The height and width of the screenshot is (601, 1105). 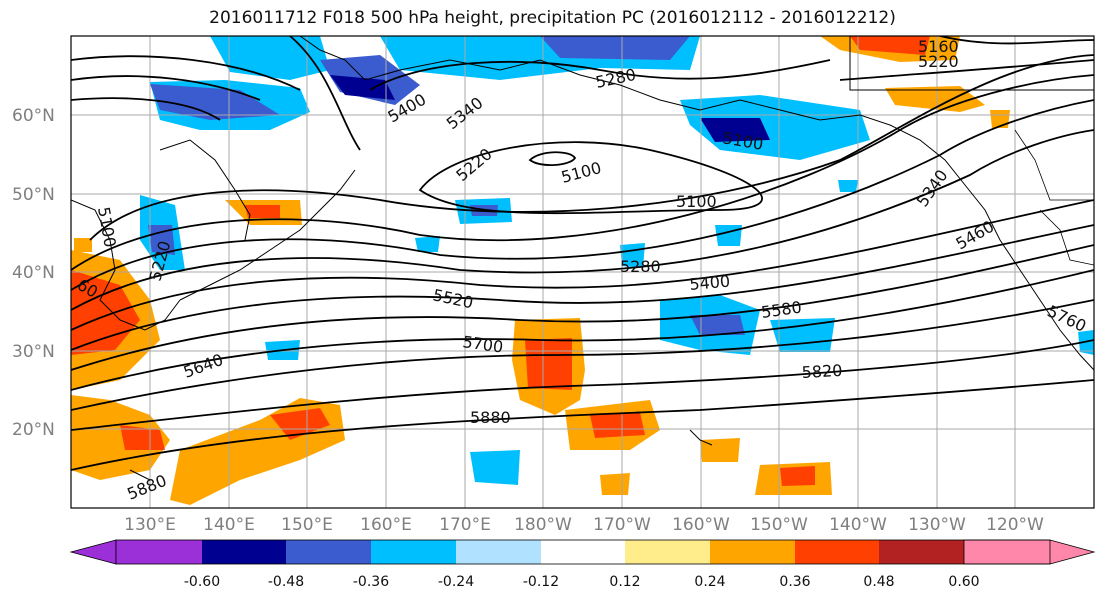 I want to click on colorbar-tick-label: 0.12, so click(x=624, y=582).